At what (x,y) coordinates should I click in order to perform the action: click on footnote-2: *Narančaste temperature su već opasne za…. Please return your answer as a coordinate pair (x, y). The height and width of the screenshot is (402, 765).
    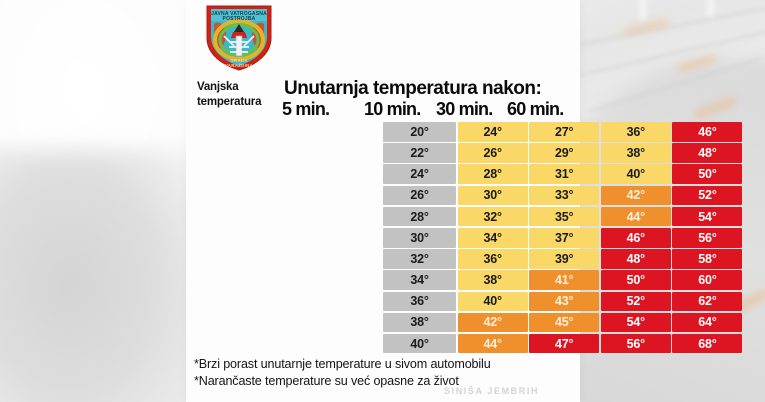
    Looking at the image, I should click on (326, 380).